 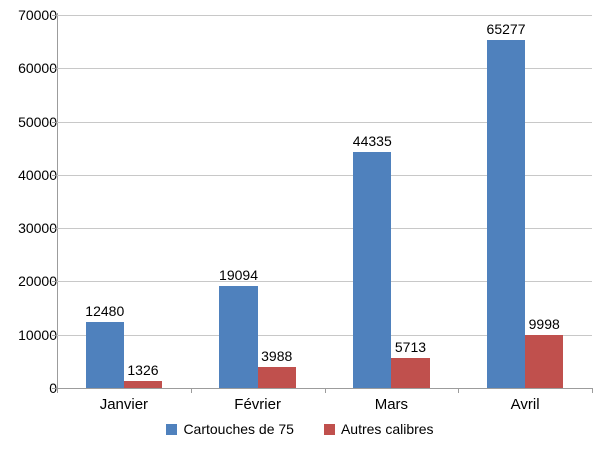 I want to click on legend-label: Autres calibres, so click(x=387, y=429).